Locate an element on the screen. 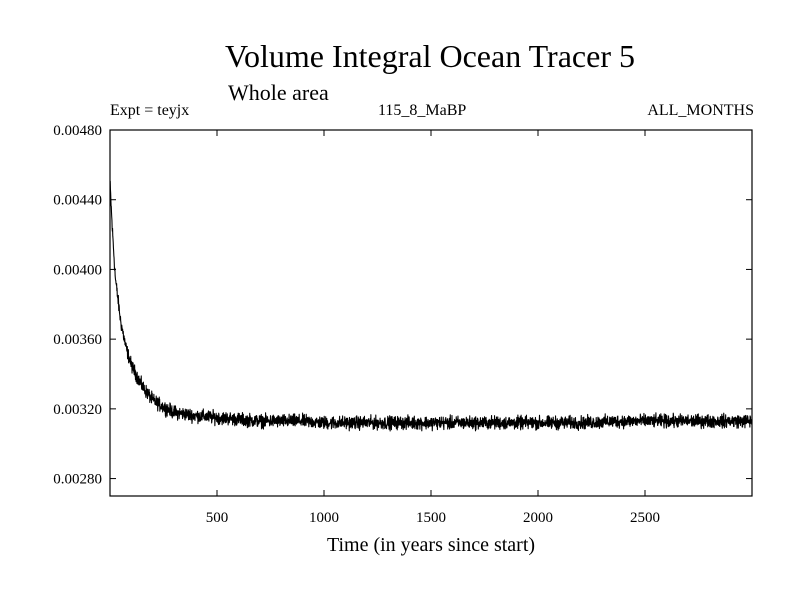  period-label: ALL_MONTHS is located at coordinates (700, 110).